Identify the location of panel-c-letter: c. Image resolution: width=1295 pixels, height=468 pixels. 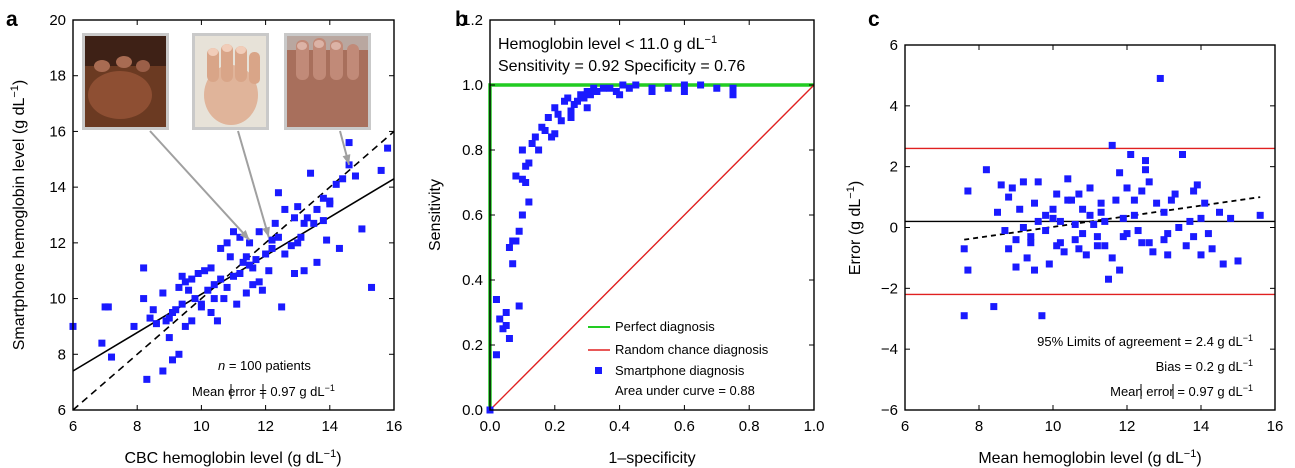
(874, 19).